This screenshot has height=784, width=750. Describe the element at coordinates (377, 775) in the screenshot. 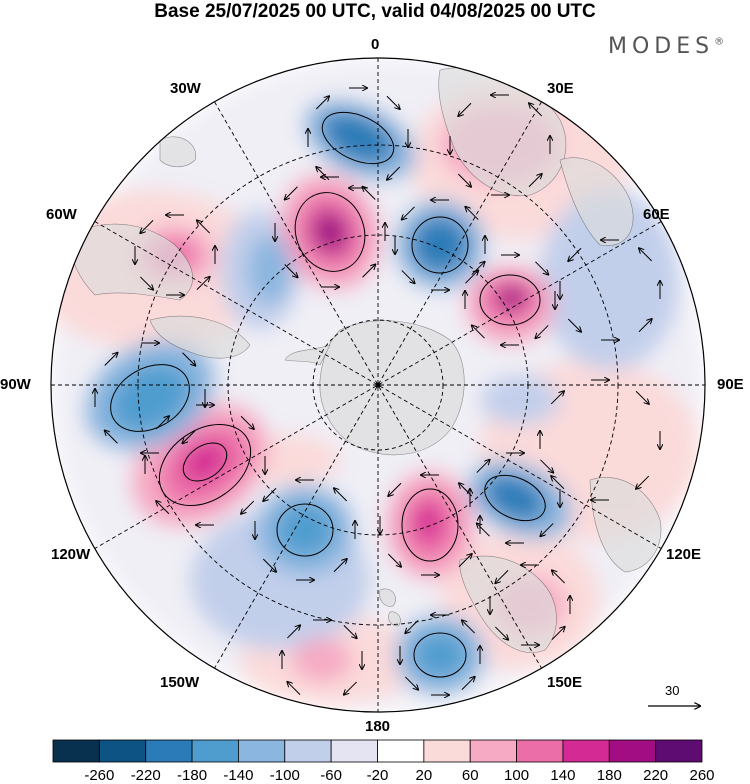

I see `colorbar-tick-label: -20` at that location.